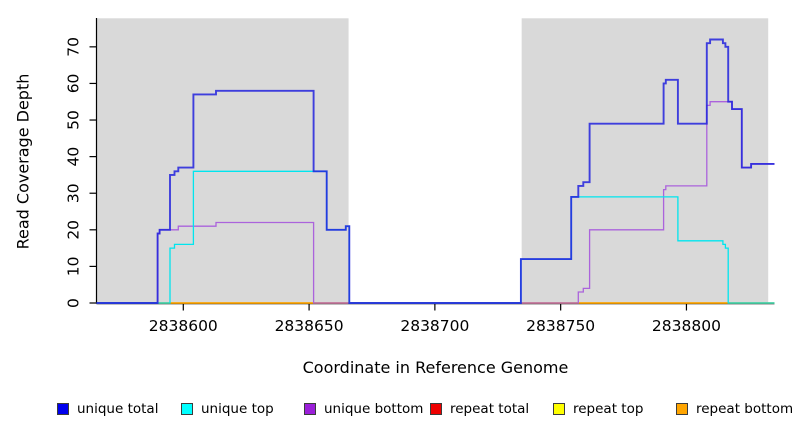 This screenshot has height=432, width=792. I want to click on y-tick-label: 70, so click(74, 47).